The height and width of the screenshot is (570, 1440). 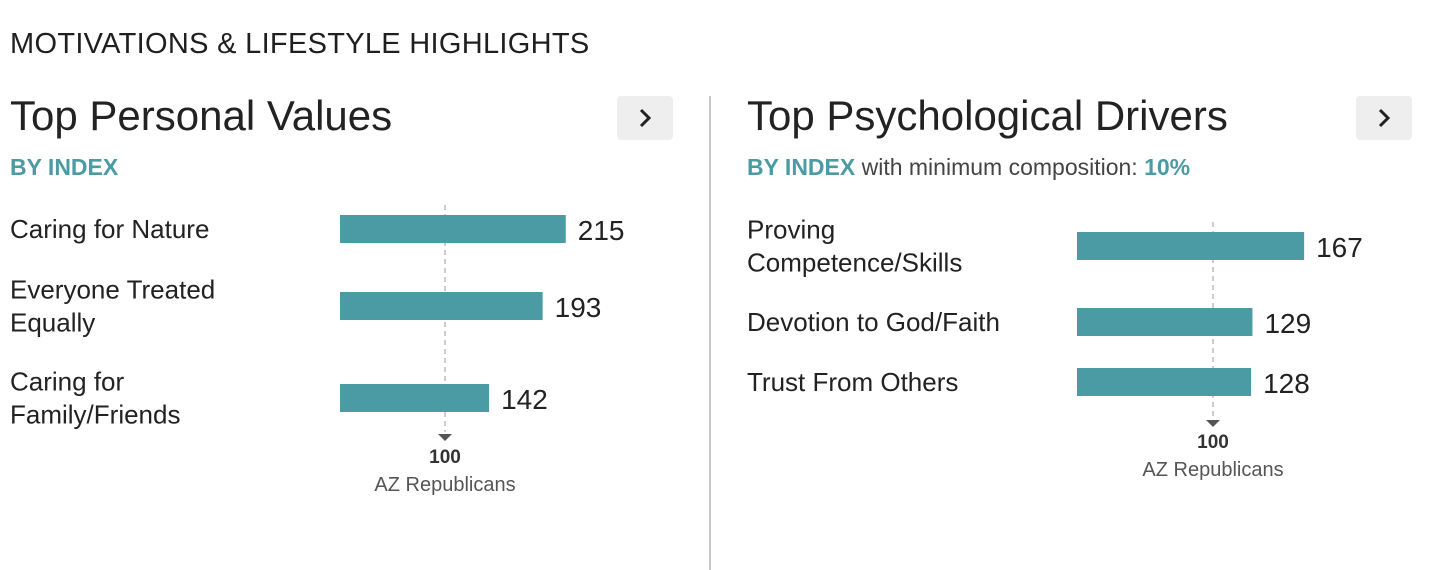 I want to click on category-label: Equally, so click(x=52, y=323).